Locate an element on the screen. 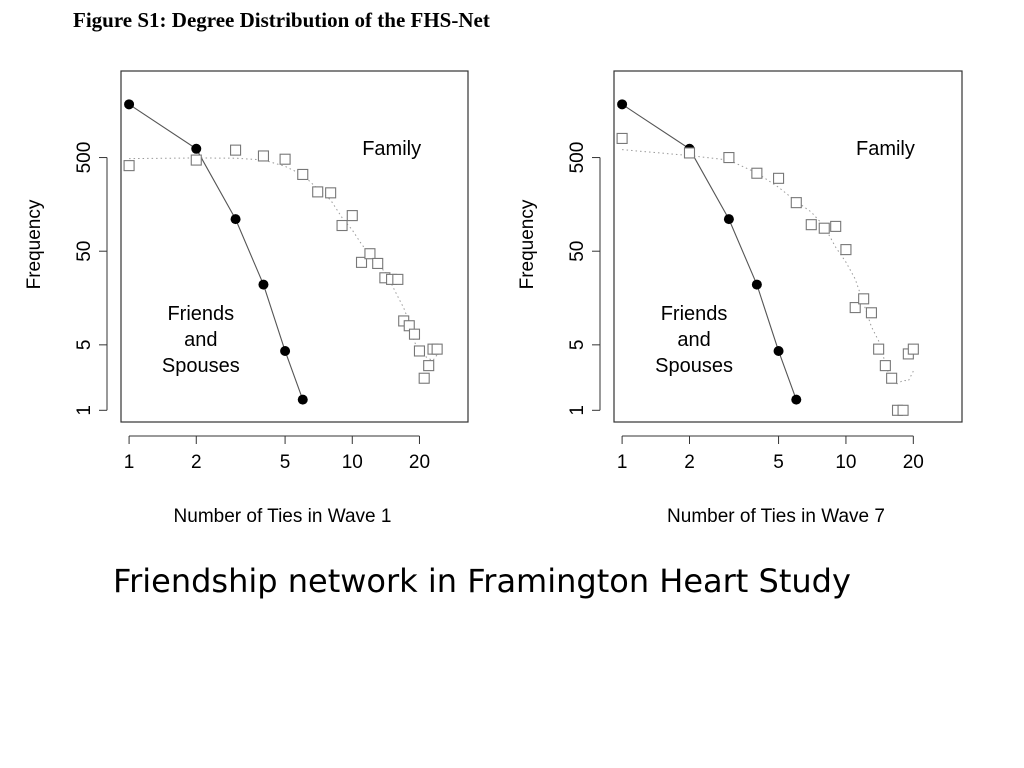 Image resolution: width=1024 pixels, height=768 pixels. x-axis-label: Number of Ties in Wave 1 is located at coordinates (283, 516).